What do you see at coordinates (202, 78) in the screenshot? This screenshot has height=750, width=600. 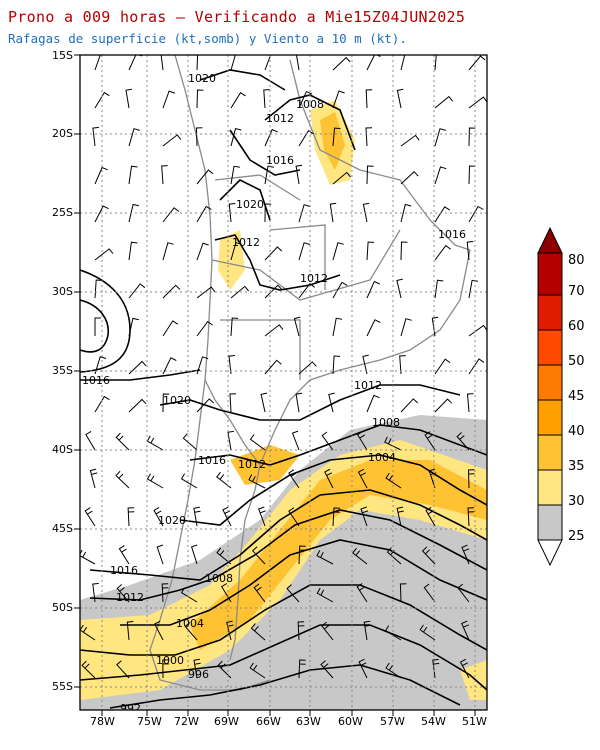 I see `isobar-label: 1020` at bounding box center [202, 78].